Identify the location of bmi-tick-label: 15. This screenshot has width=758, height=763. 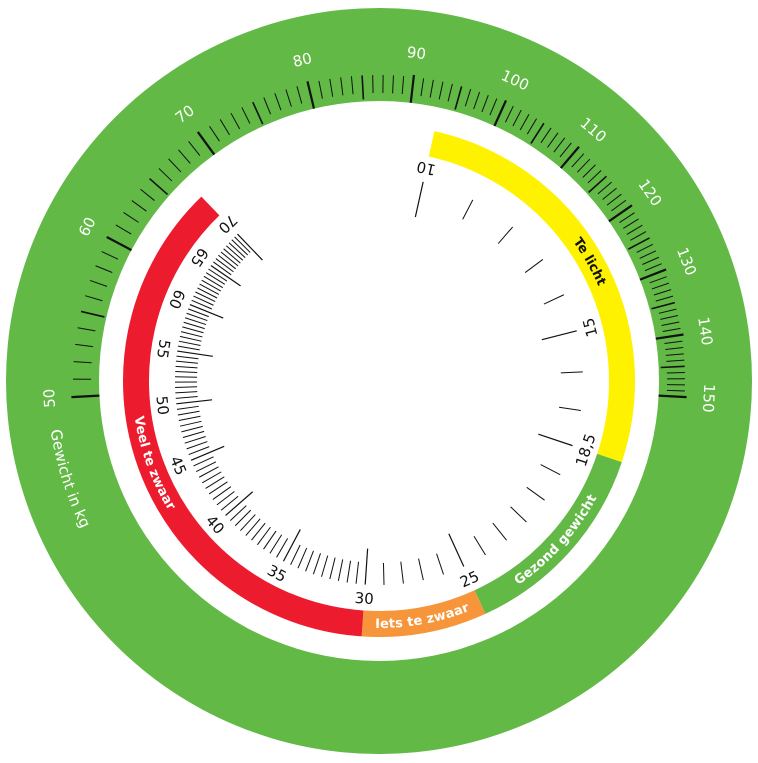
(590, 327).